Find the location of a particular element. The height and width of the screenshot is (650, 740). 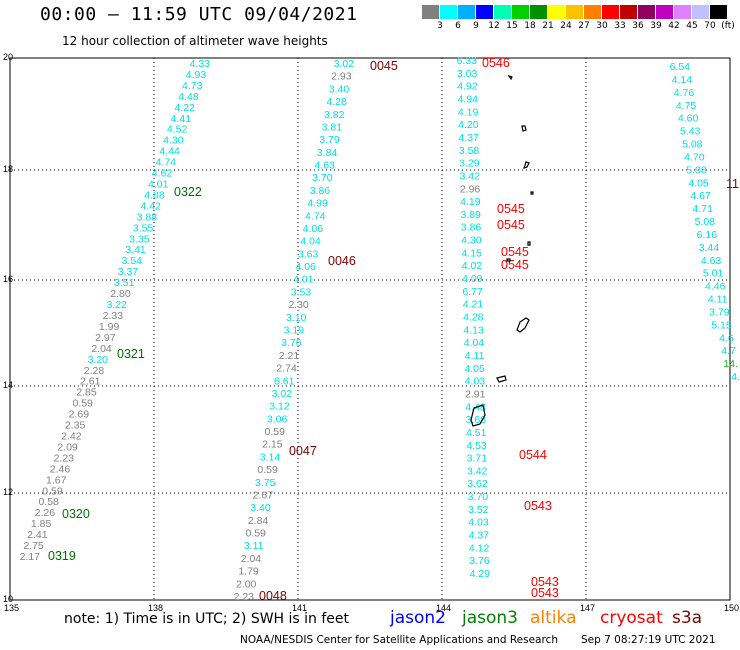

wave-height-value: 3.40 is located at coordinates (260, 508).